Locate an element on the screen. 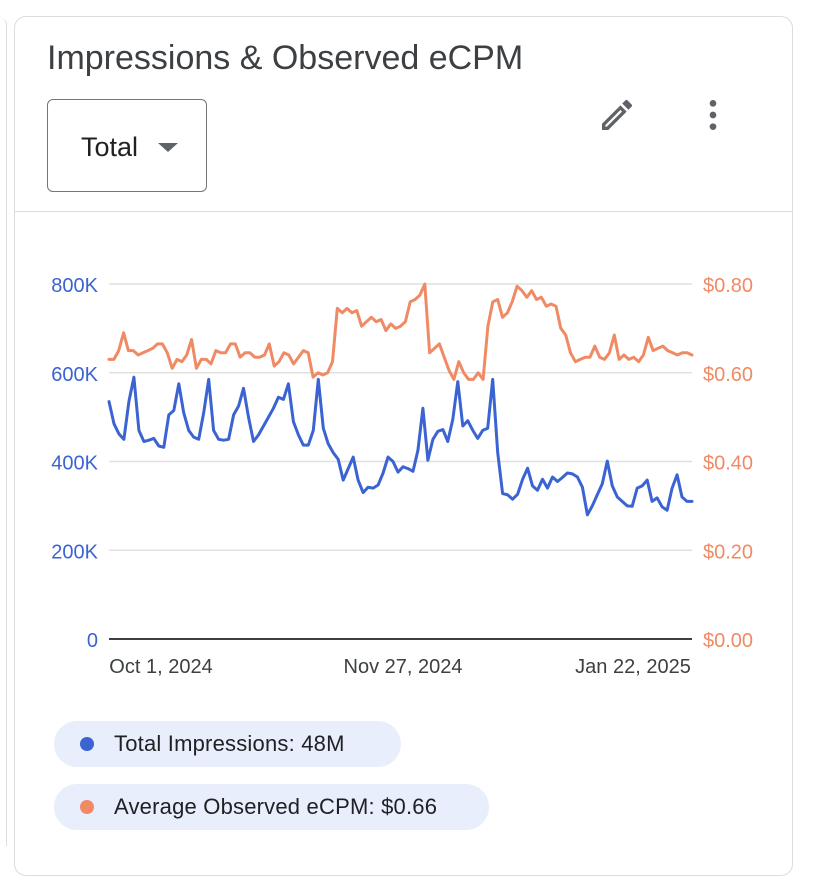 This screenshot has height=876, width=822. more-vert-icon is located at coordinates (713, 115).